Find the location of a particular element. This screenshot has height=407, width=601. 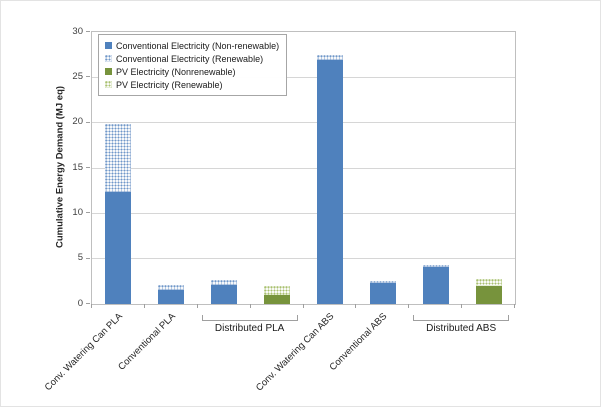

y-tick-label-10: 10 is located at coordinates (77, 212).